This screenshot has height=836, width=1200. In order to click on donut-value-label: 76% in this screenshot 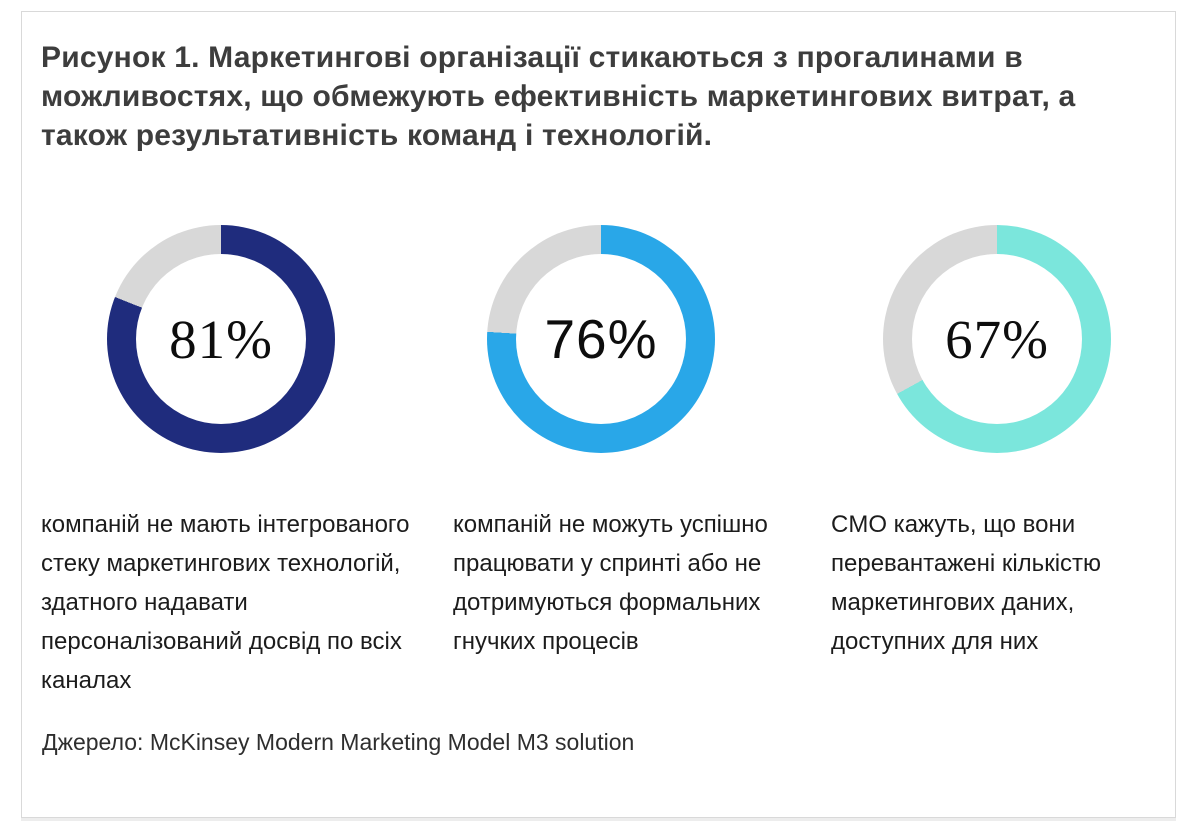, I will do `click(601, 339)`.